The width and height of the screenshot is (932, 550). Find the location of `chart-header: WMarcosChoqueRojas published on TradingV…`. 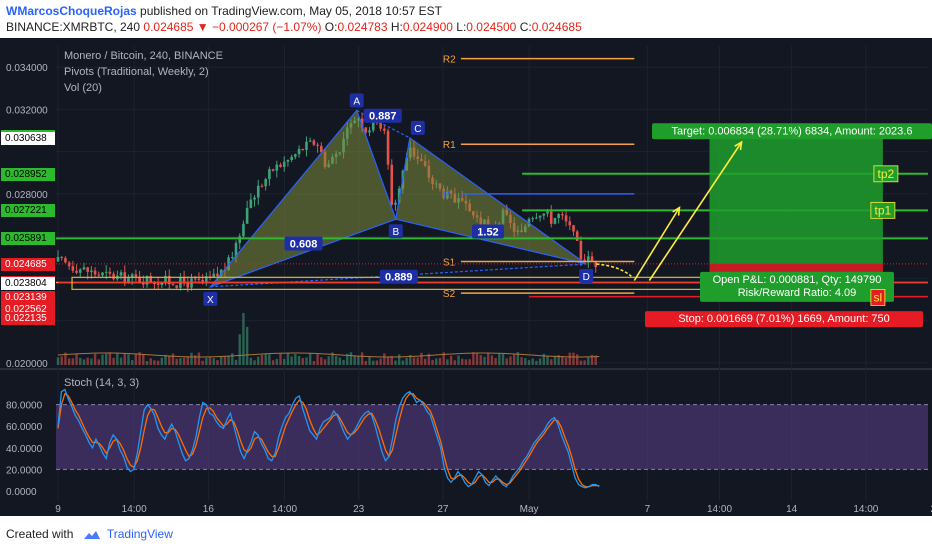

chart-header: WMarcosChoqueRojas published on TradingV… is located at coordinates (466, 19).